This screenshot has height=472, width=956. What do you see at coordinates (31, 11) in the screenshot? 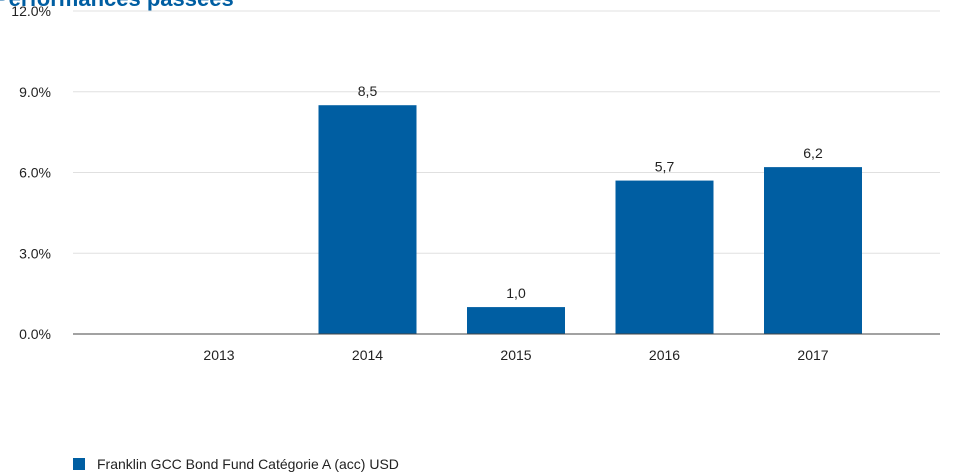
I see `y-tick-label: 12.0%` at bounding box center [31, 11].